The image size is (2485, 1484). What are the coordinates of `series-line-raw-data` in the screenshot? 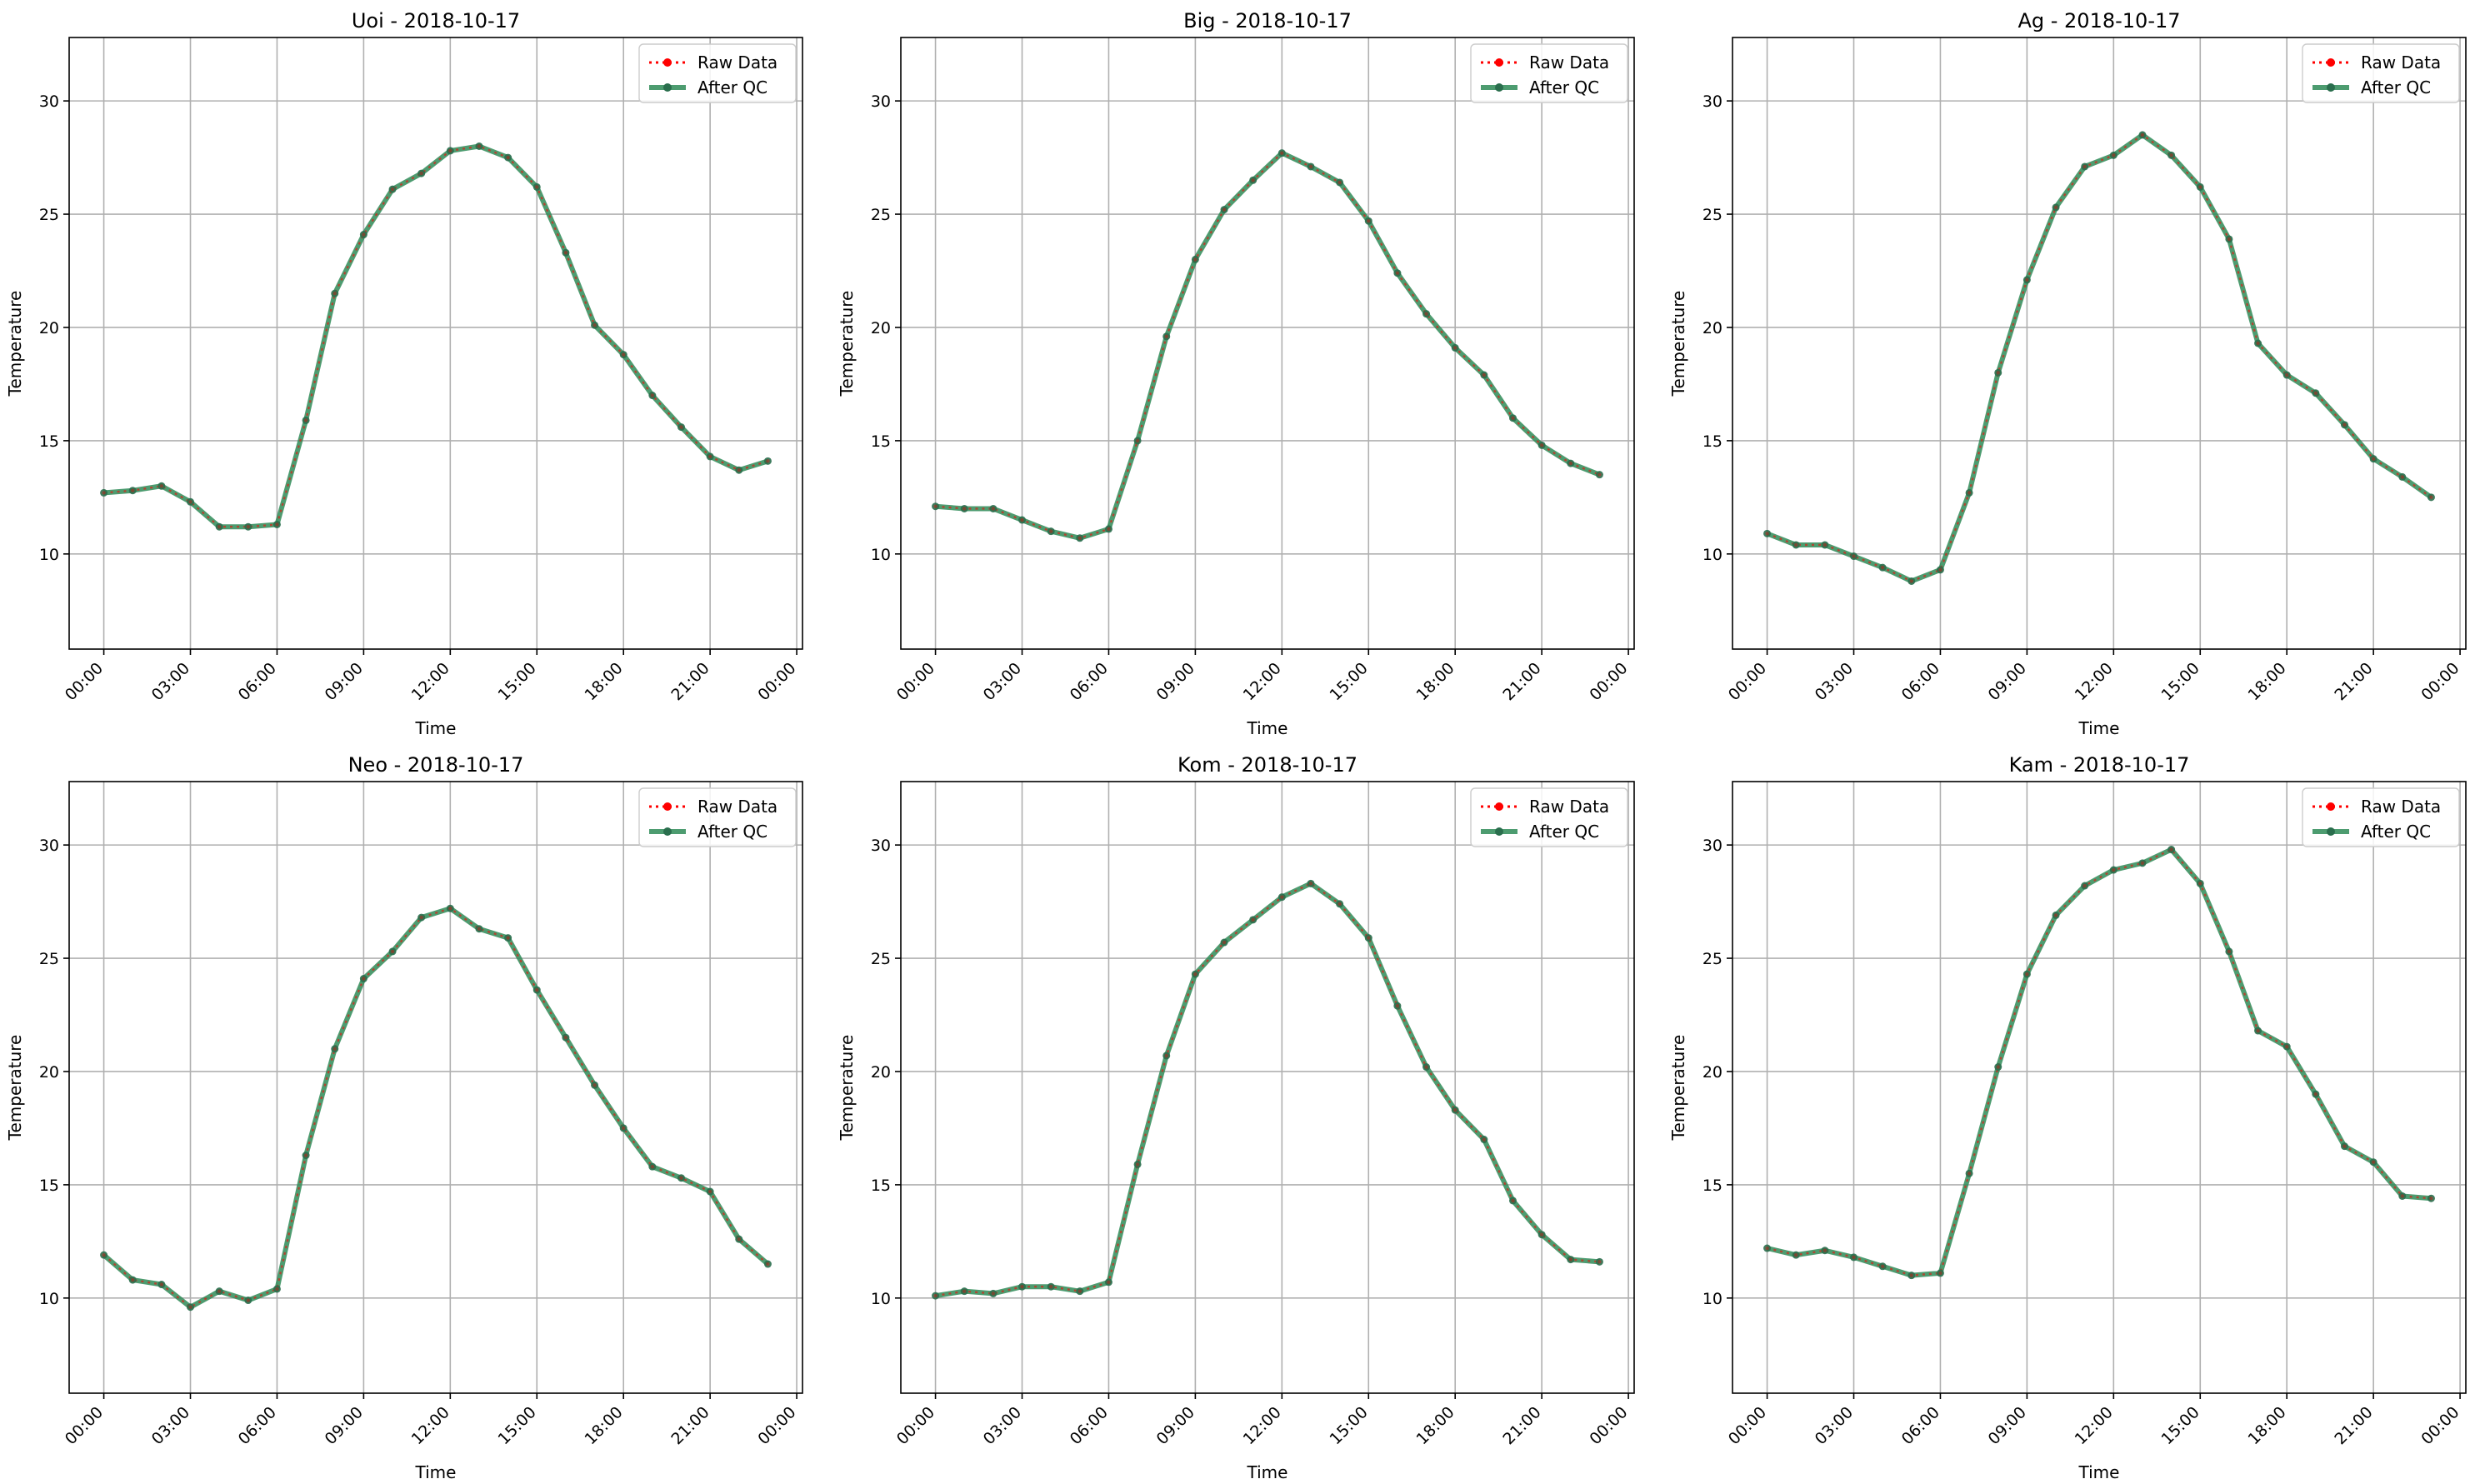 It's located at (436, 337).